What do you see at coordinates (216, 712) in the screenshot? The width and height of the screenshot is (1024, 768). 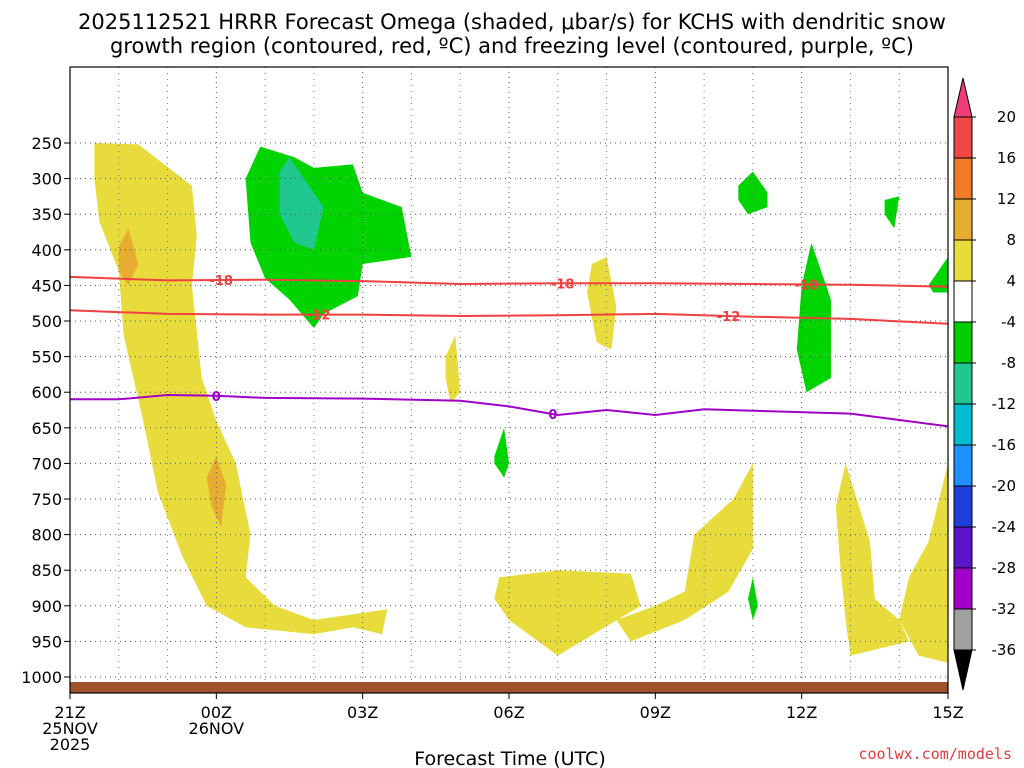 I see `x-tick-label: 00Z` at bounding box center [216, 712].